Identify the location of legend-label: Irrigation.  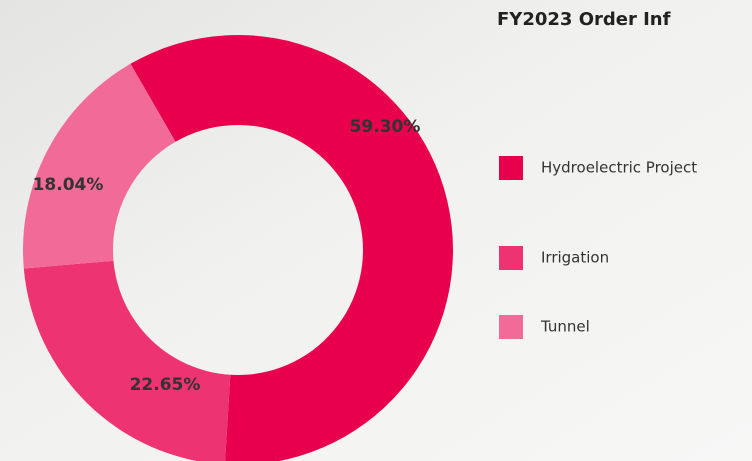
(575, 258).